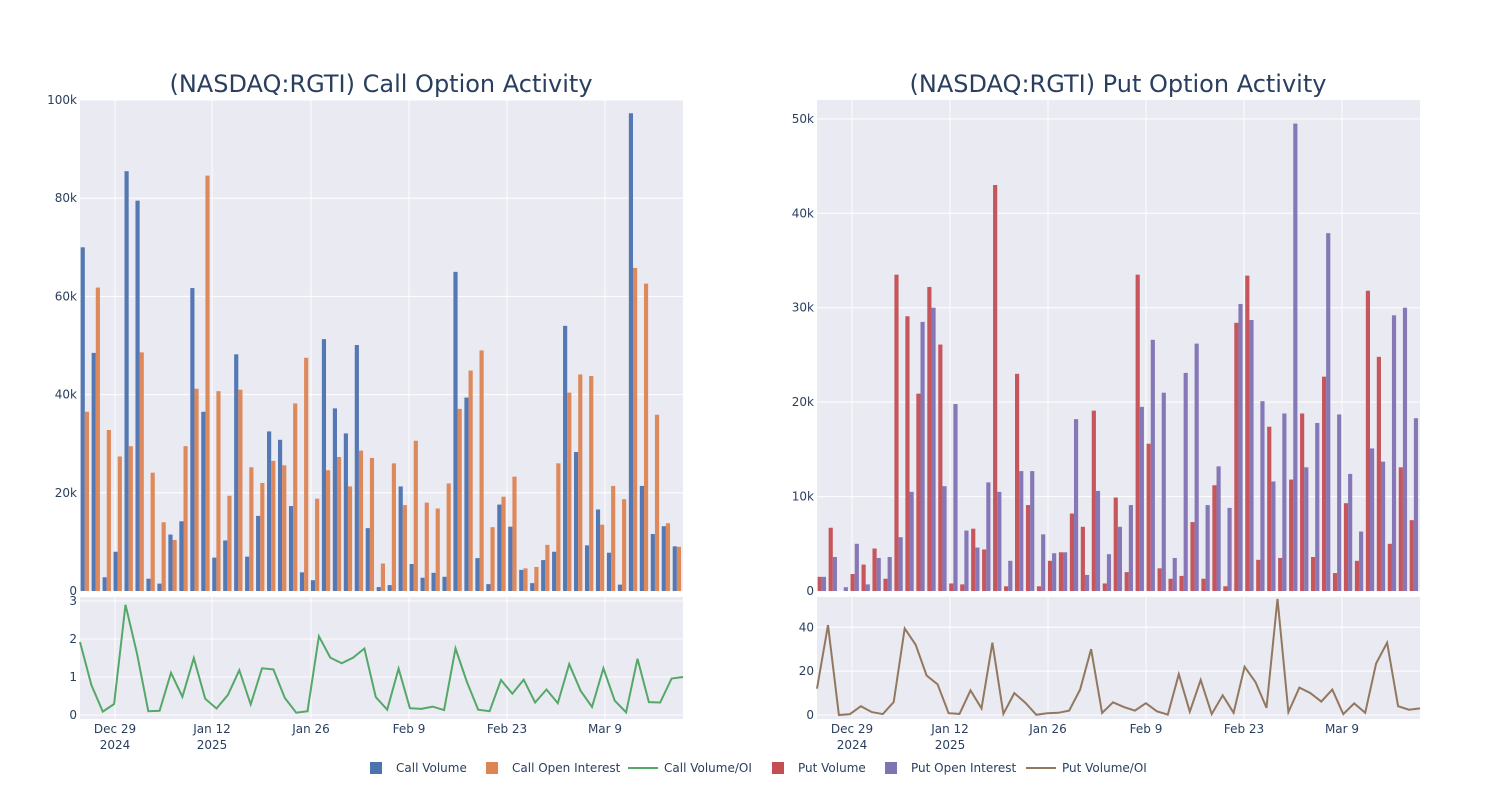 The width and height of the screenshot is (1500, 804). What do you see at coordinates (806, 671) in the screenshot?
I see `ratio-y-tick-label: 20` at bounding box center [806, 671].